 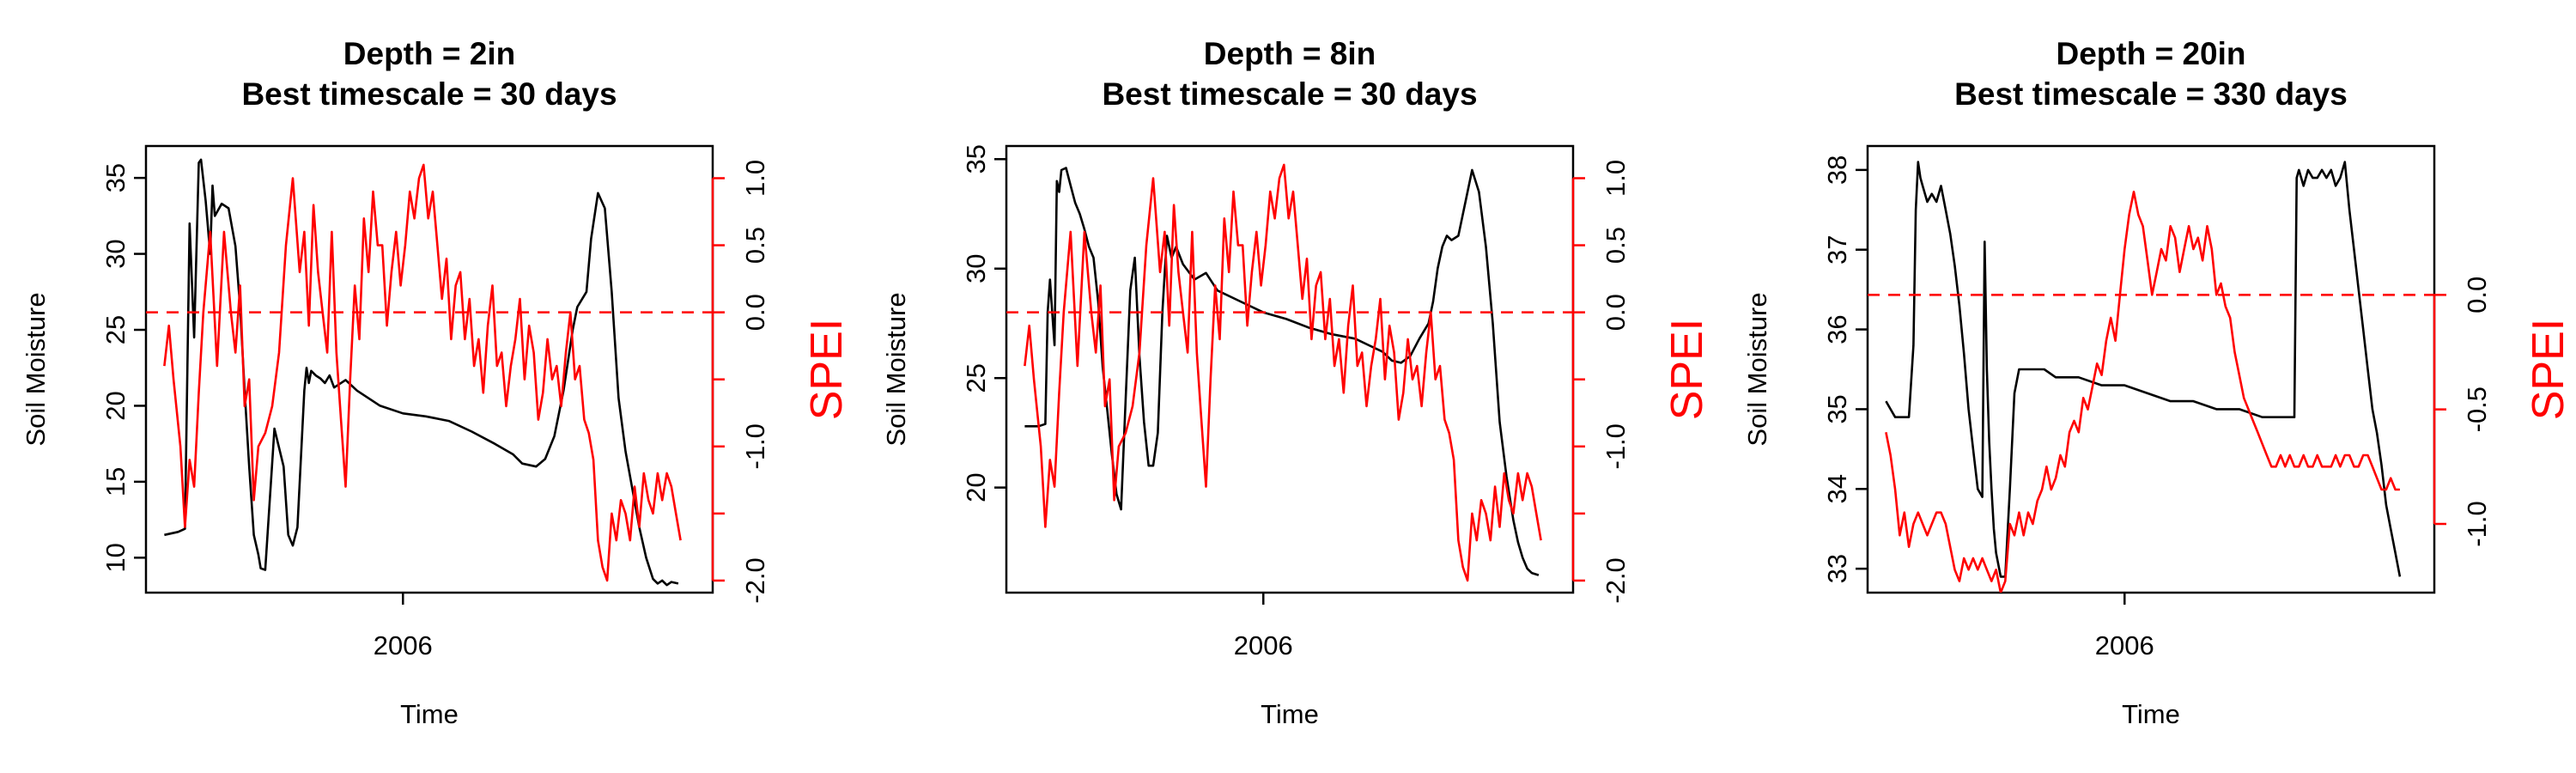 I want to click on y-tick-label: 10, so click(x=116, y=557).